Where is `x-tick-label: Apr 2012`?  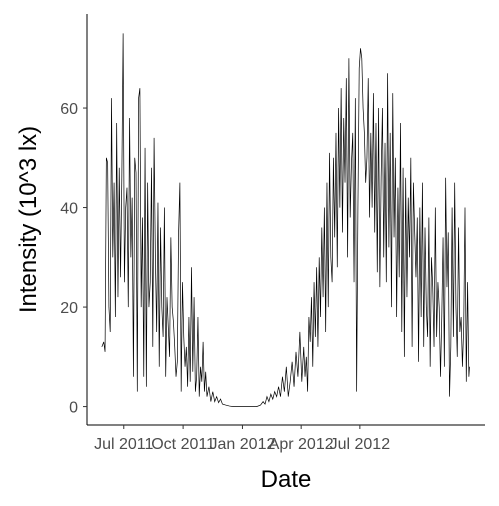 x-tick-label: Apr 2012 is located at coordinates (301, 444).